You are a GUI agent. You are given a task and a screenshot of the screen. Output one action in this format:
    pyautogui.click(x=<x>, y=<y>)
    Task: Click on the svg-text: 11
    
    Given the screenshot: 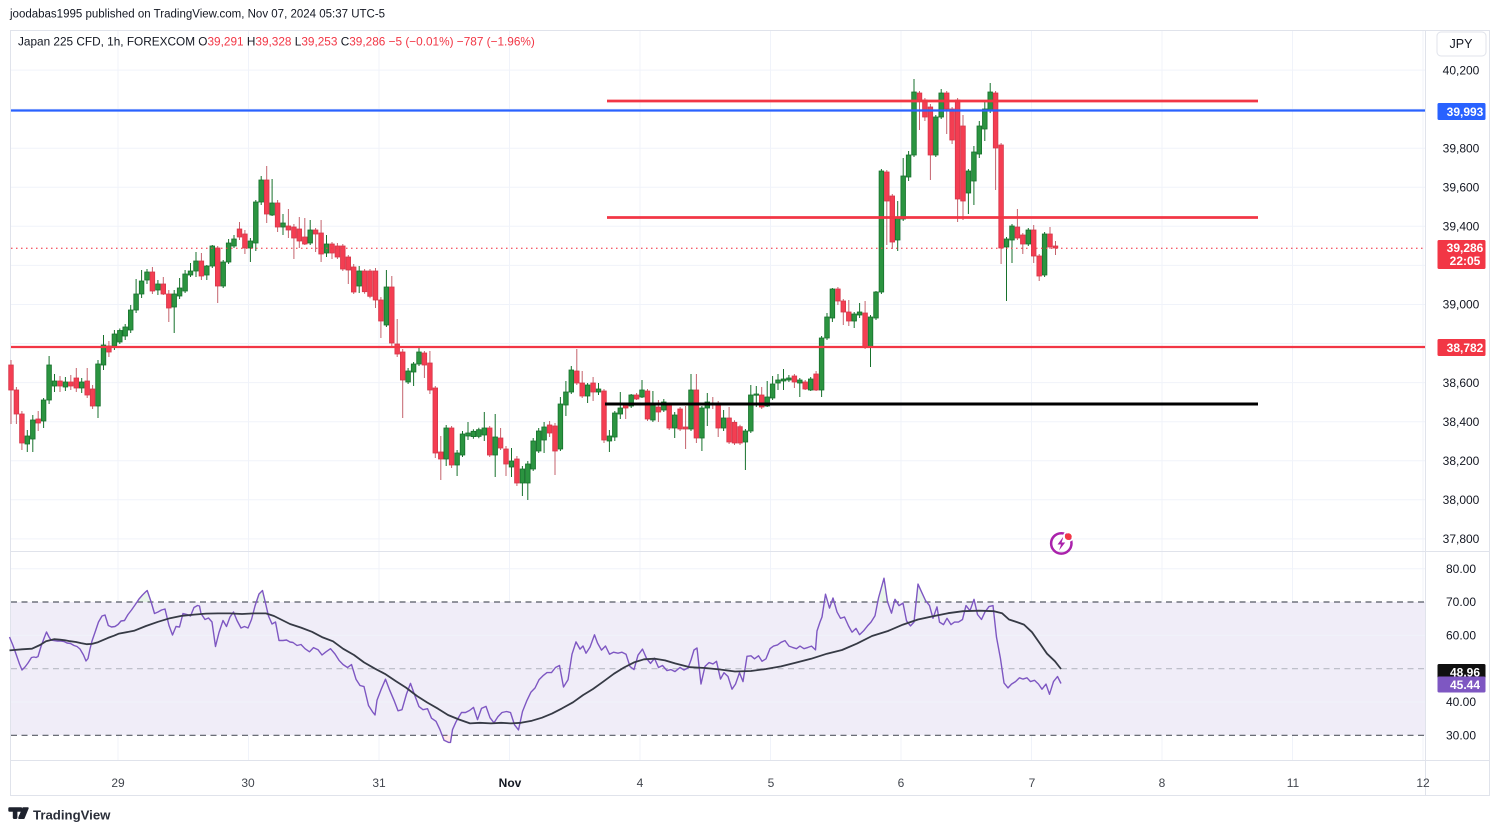 What is the action you would take?
    pyautogui.click(x=1293, y=783)
    